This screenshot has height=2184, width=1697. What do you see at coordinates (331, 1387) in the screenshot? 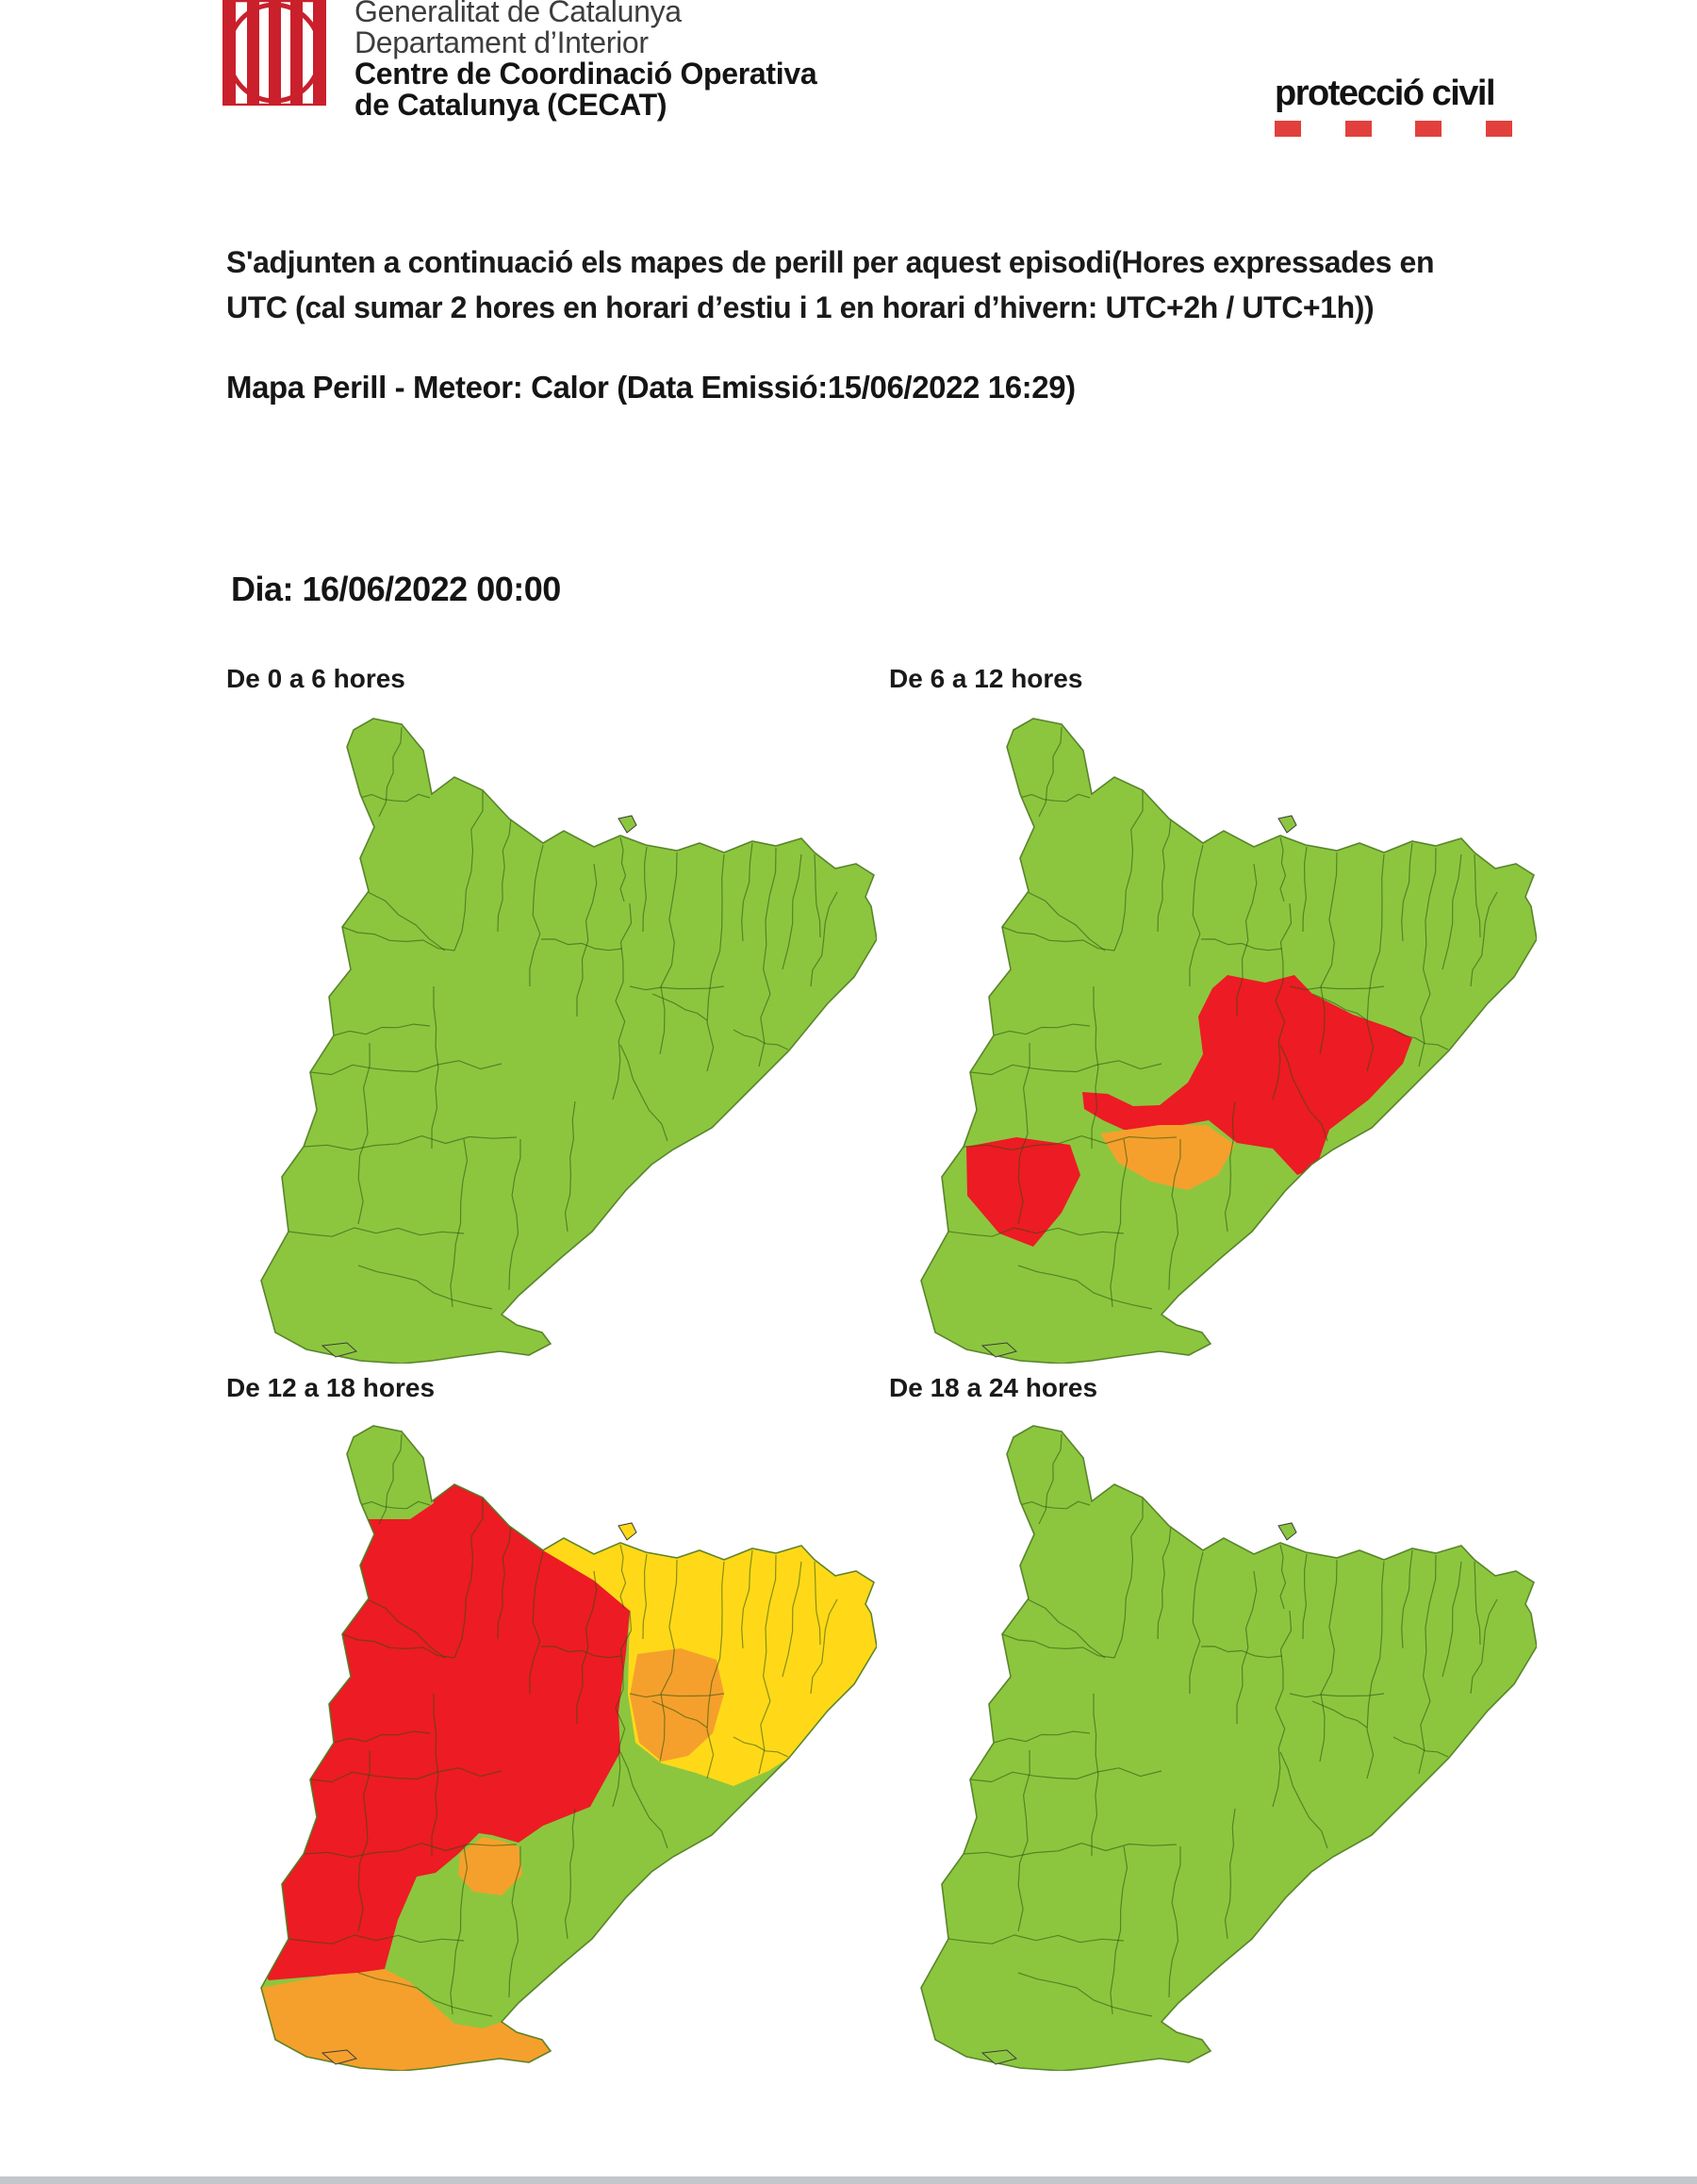
I see `map-label-12-18: De 12 a 18 hores` at bounding box center [331, 1387].